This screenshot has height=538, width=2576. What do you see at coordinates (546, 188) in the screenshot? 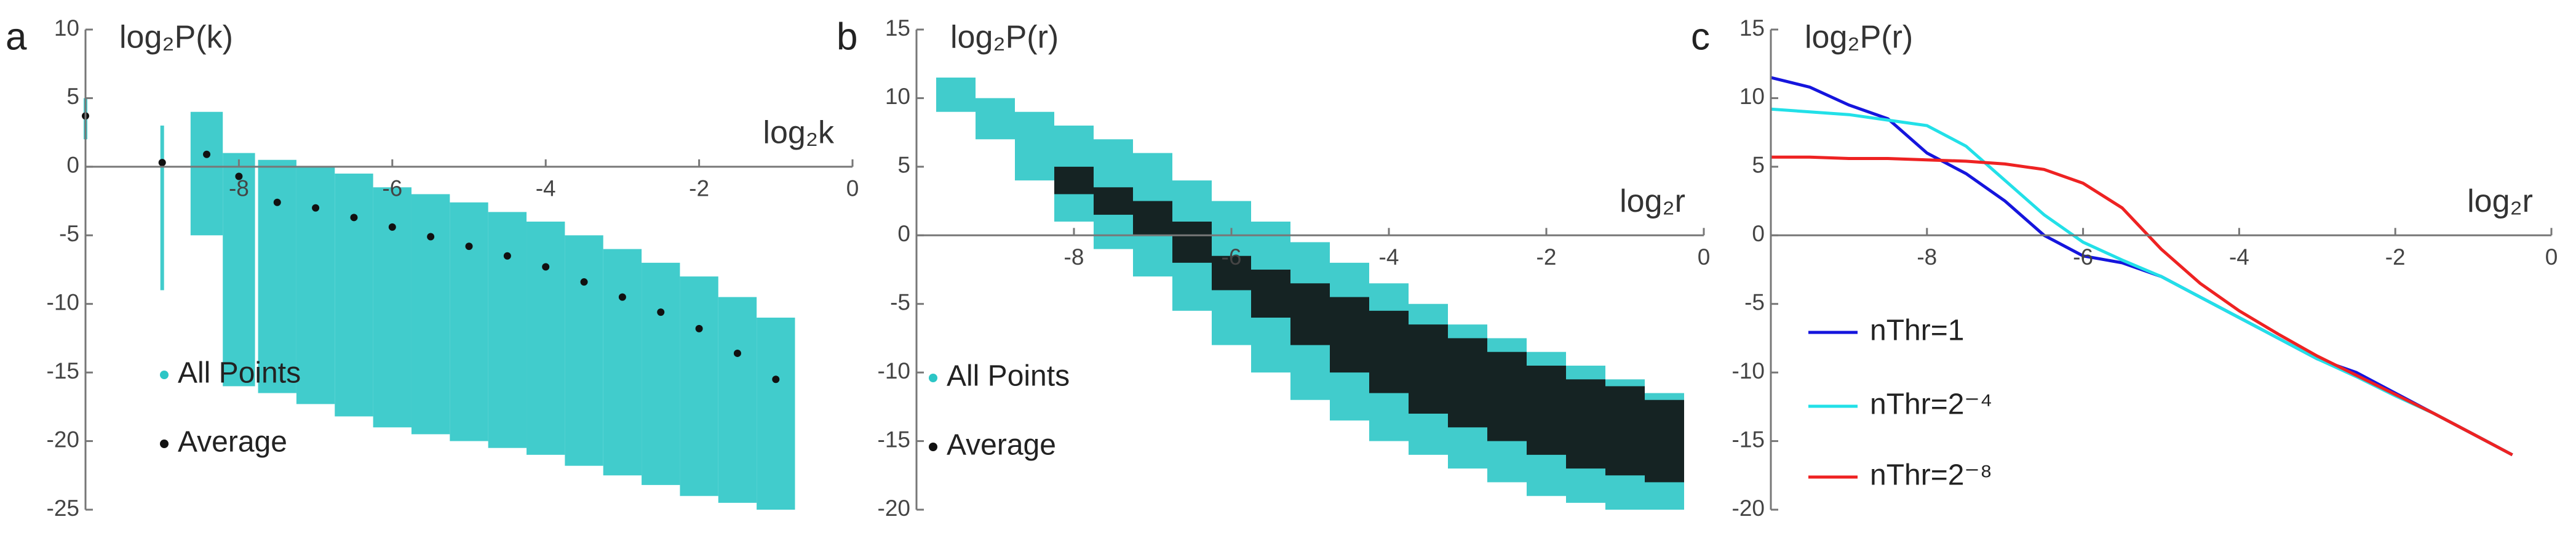
I see `x-tick-label: -4` at bounding box center [546, 188].